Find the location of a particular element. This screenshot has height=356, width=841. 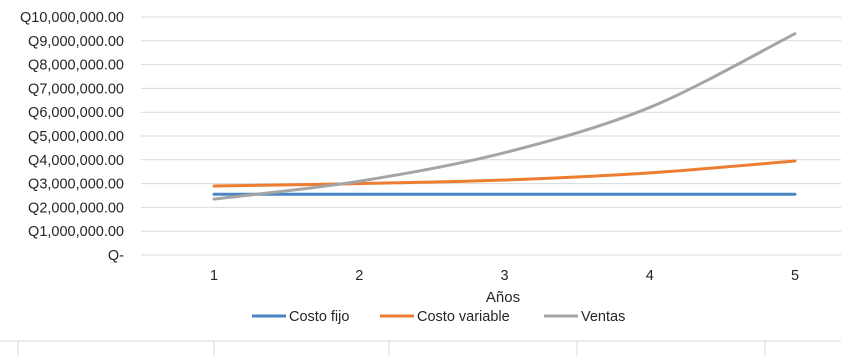

y-tick-label: Q- is located at coordinates (116, 256).